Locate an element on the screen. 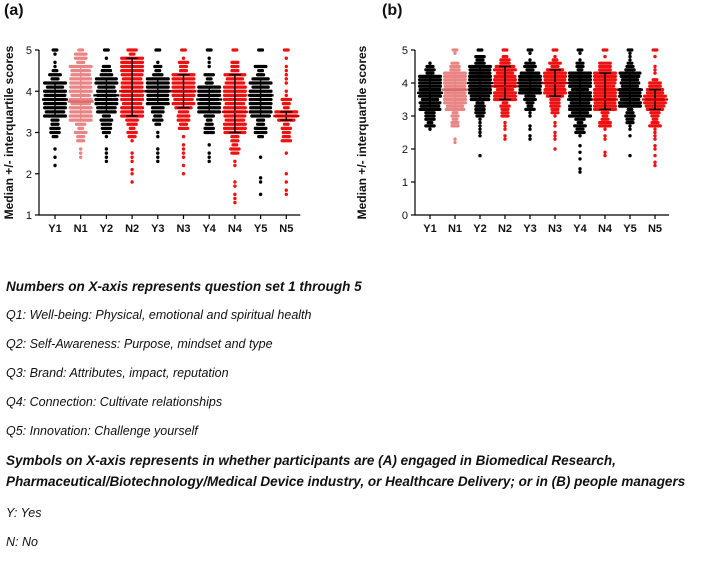  category-group-a-N5 is located at coordinates (286, 122).